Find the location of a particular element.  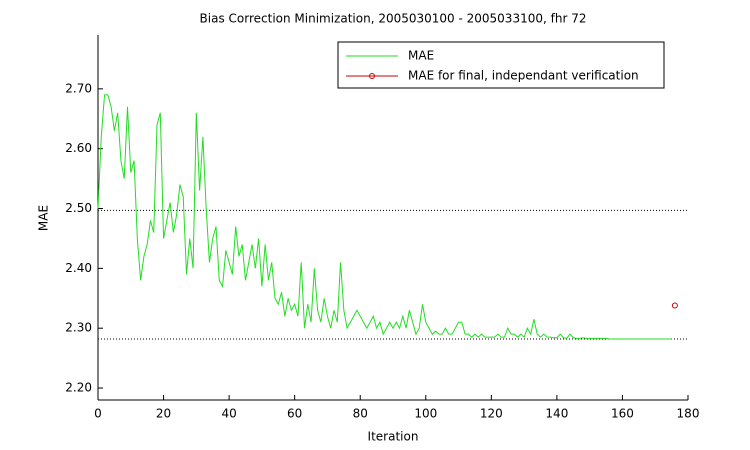

data-point is located at coordinates (674, 305).